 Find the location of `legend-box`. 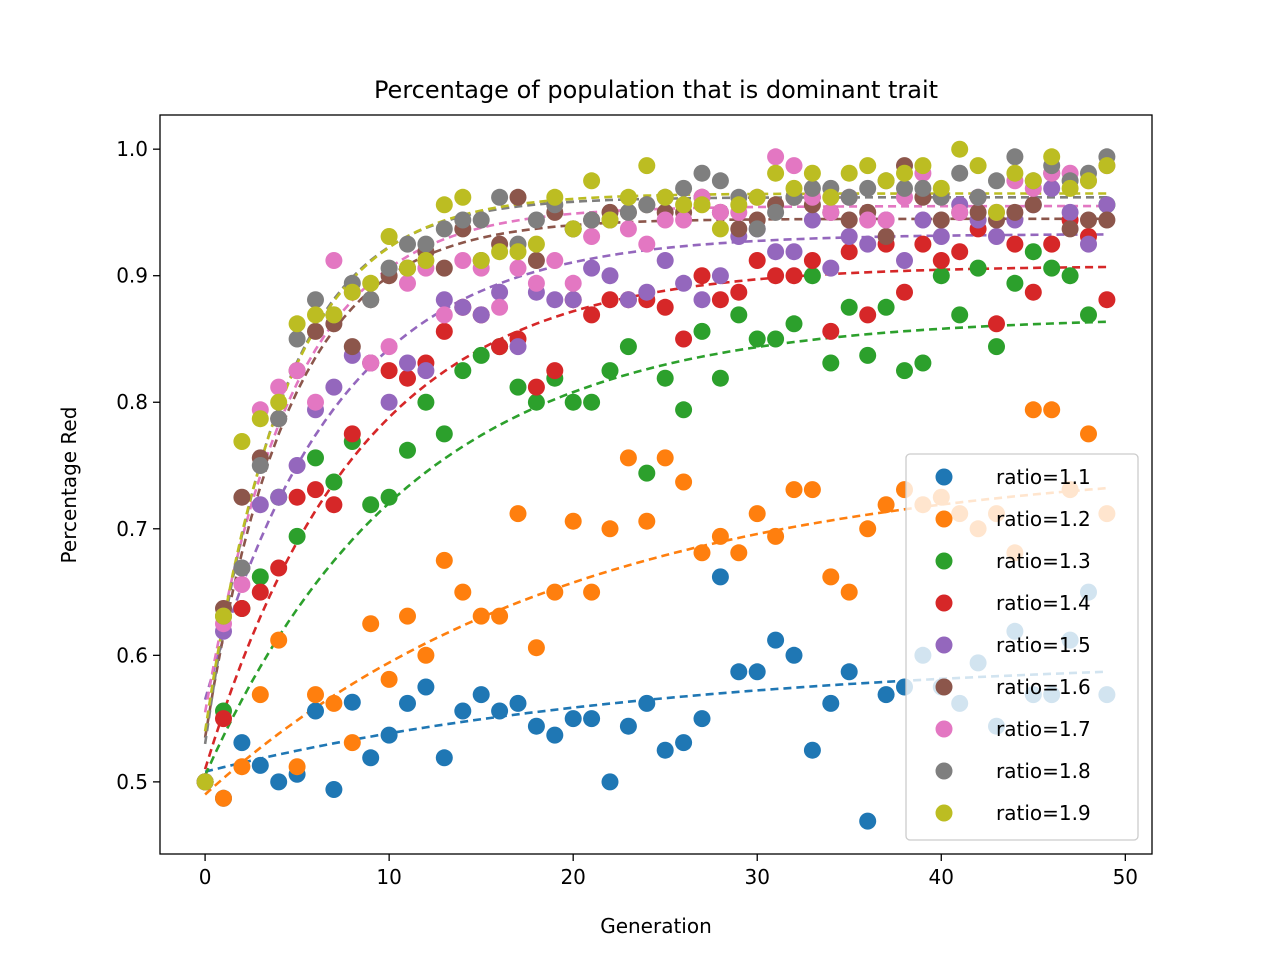

legend-box is located at coordinates (1022, 647).